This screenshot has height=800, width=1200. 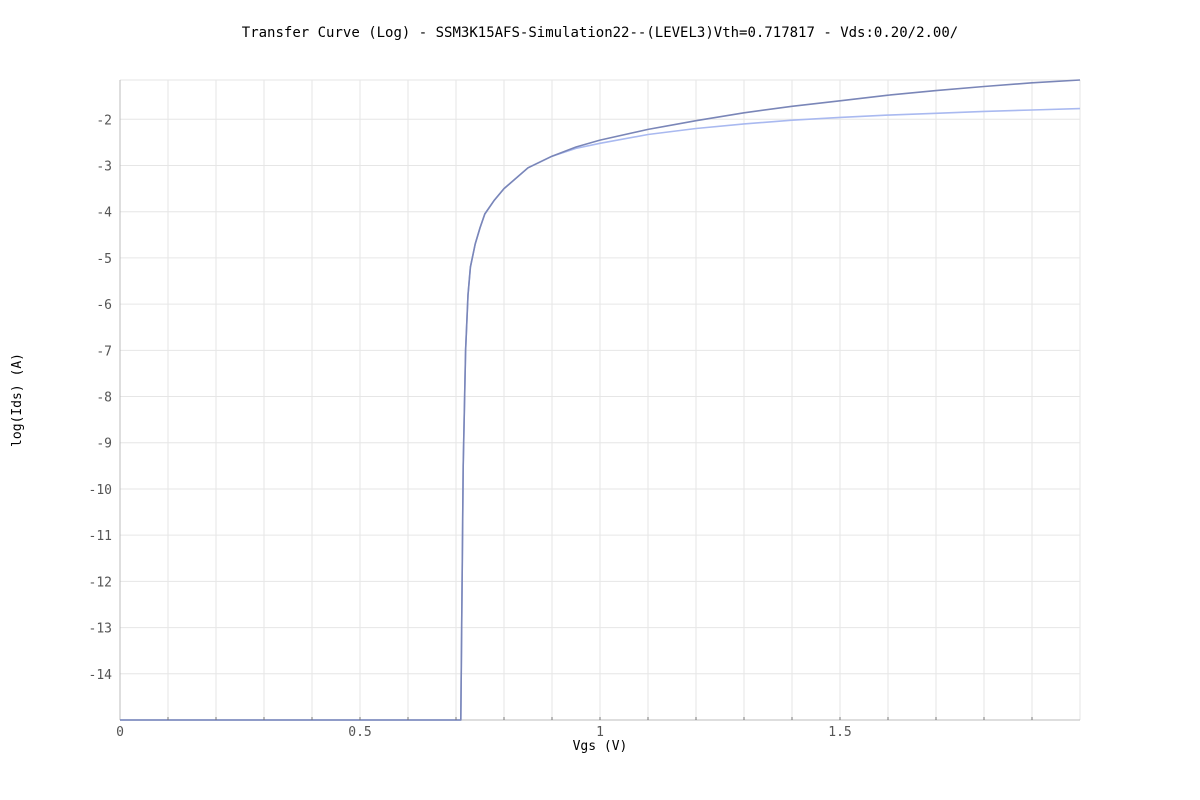 I want to click on x-tick-label: 0, so click(x=120, y=732).